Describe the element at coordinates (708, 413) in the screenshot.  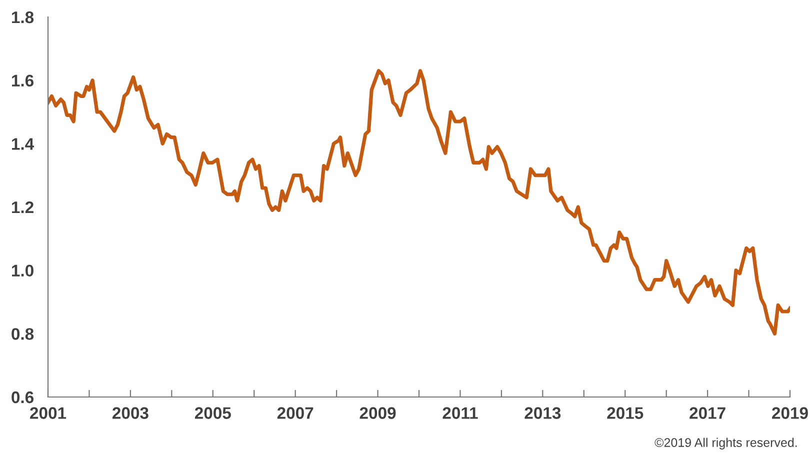
I see `x-tick-label: 2017` at that location.